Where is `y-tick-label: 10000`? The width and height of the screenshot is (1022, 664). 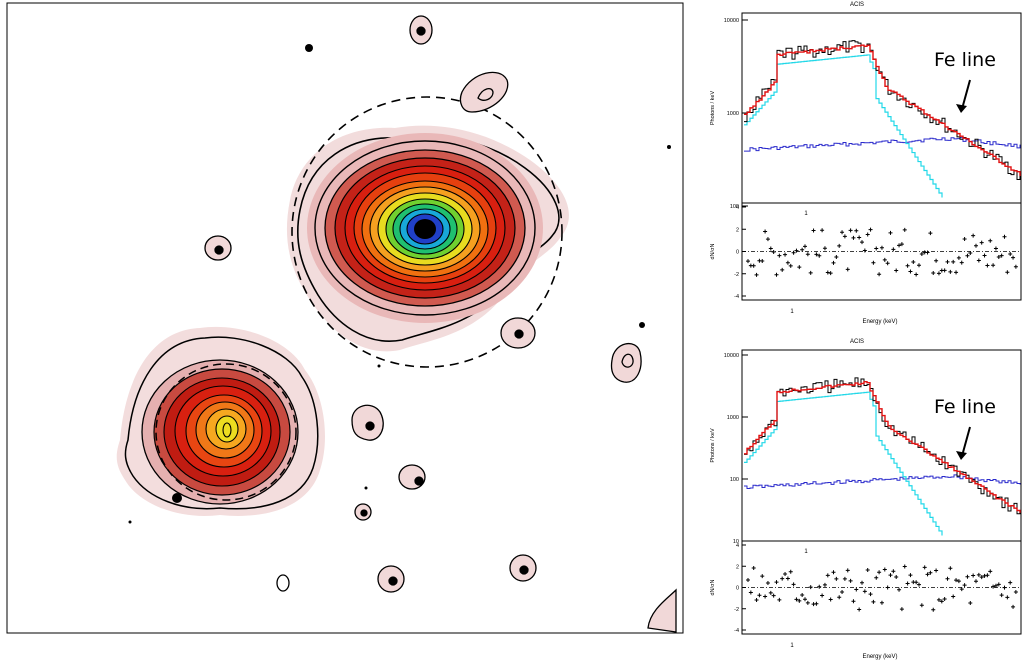
y-tick-label: 10000 is located at coordinates (731, 21).